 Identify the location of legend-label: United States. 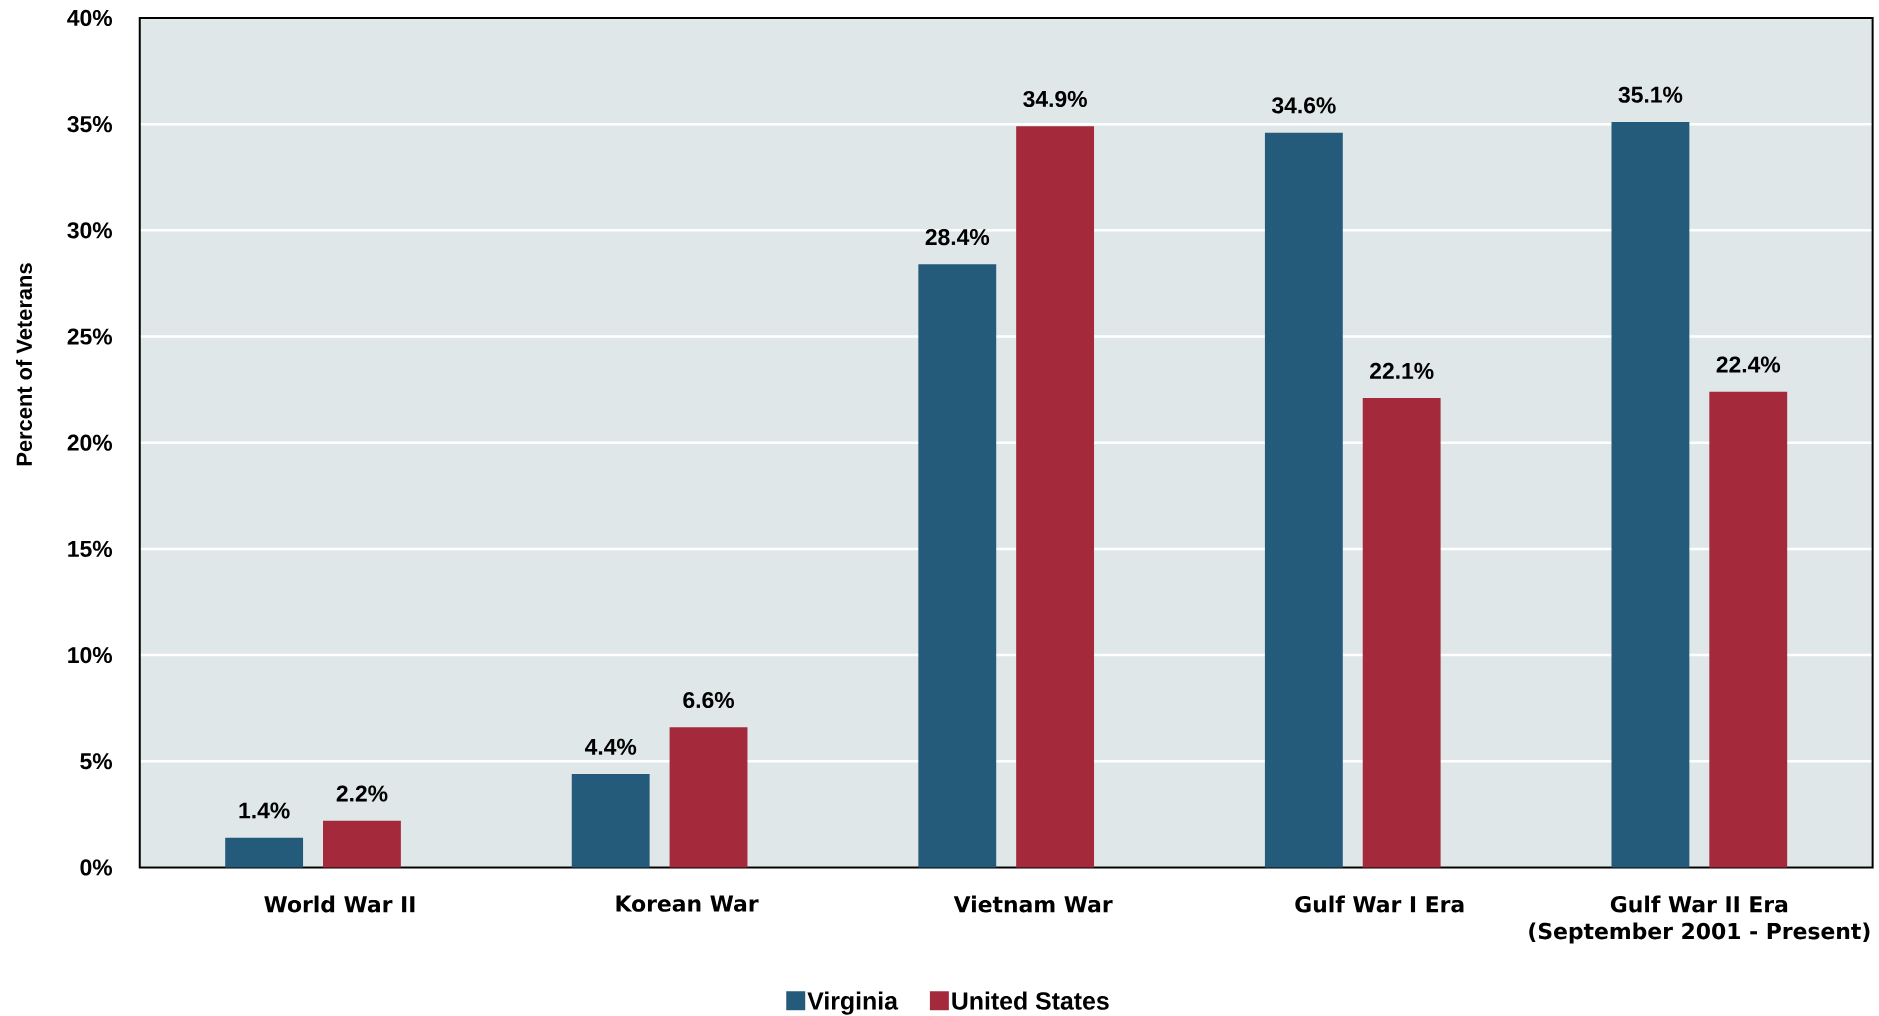
(1030, 1000).